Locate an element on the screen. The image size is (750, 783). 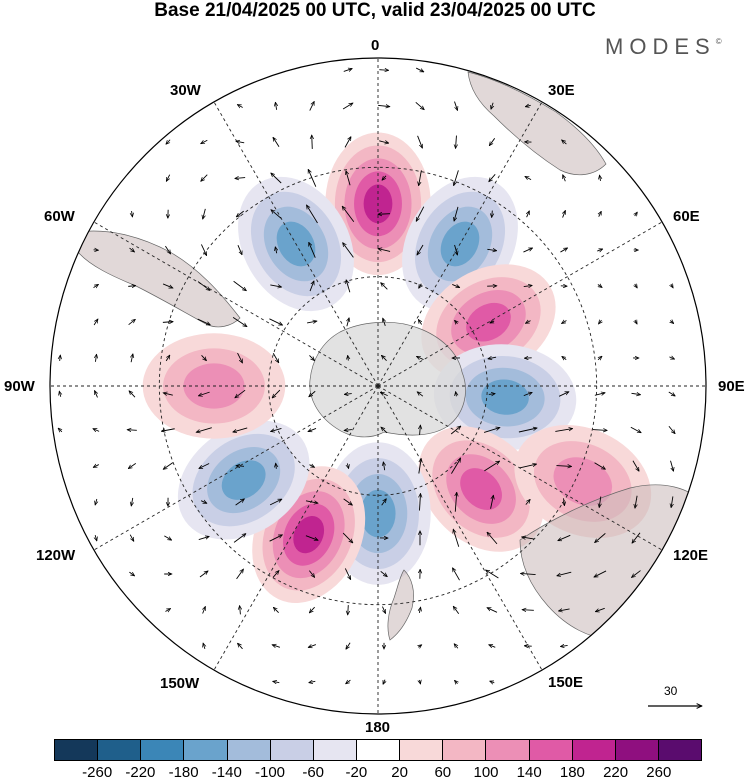
antarctica-landmass is located at coordinates (387, 379).